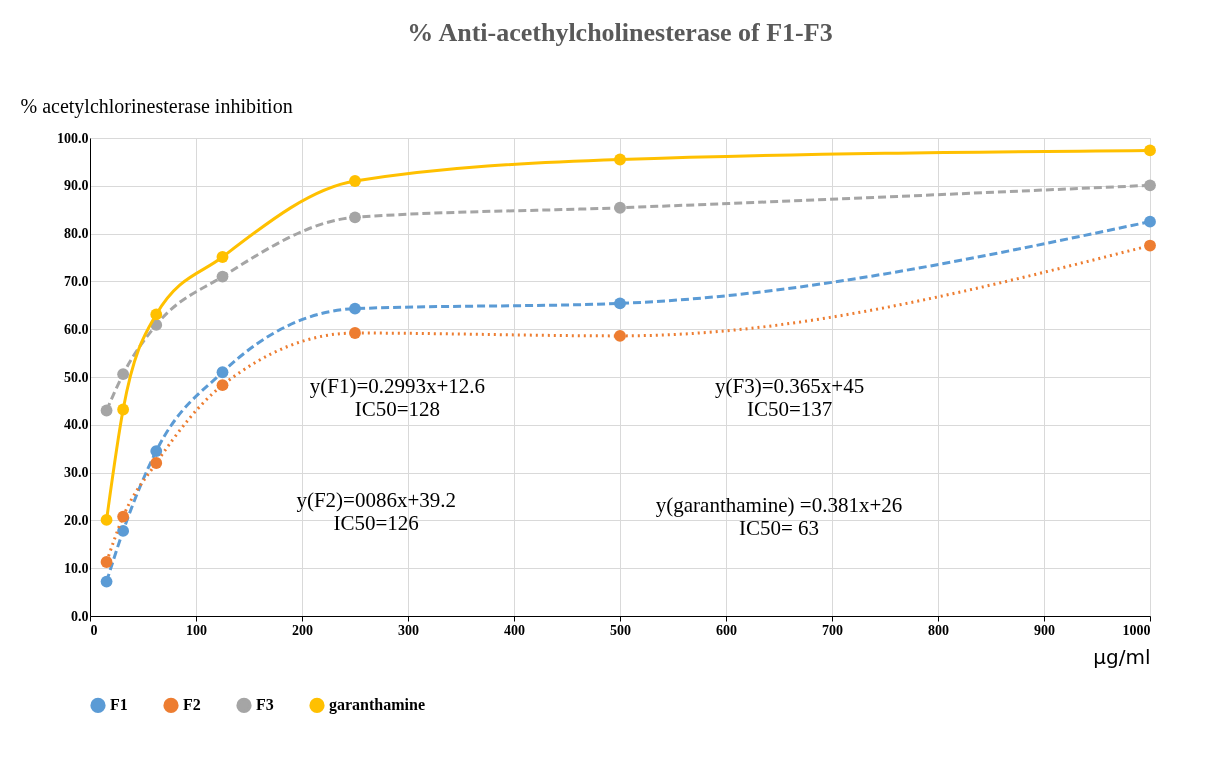 The height and width of the screenshot is (782, 1225). I want to click on annotation: y(F2)=0086x+39.2 IC50=126, so click(376, 512).